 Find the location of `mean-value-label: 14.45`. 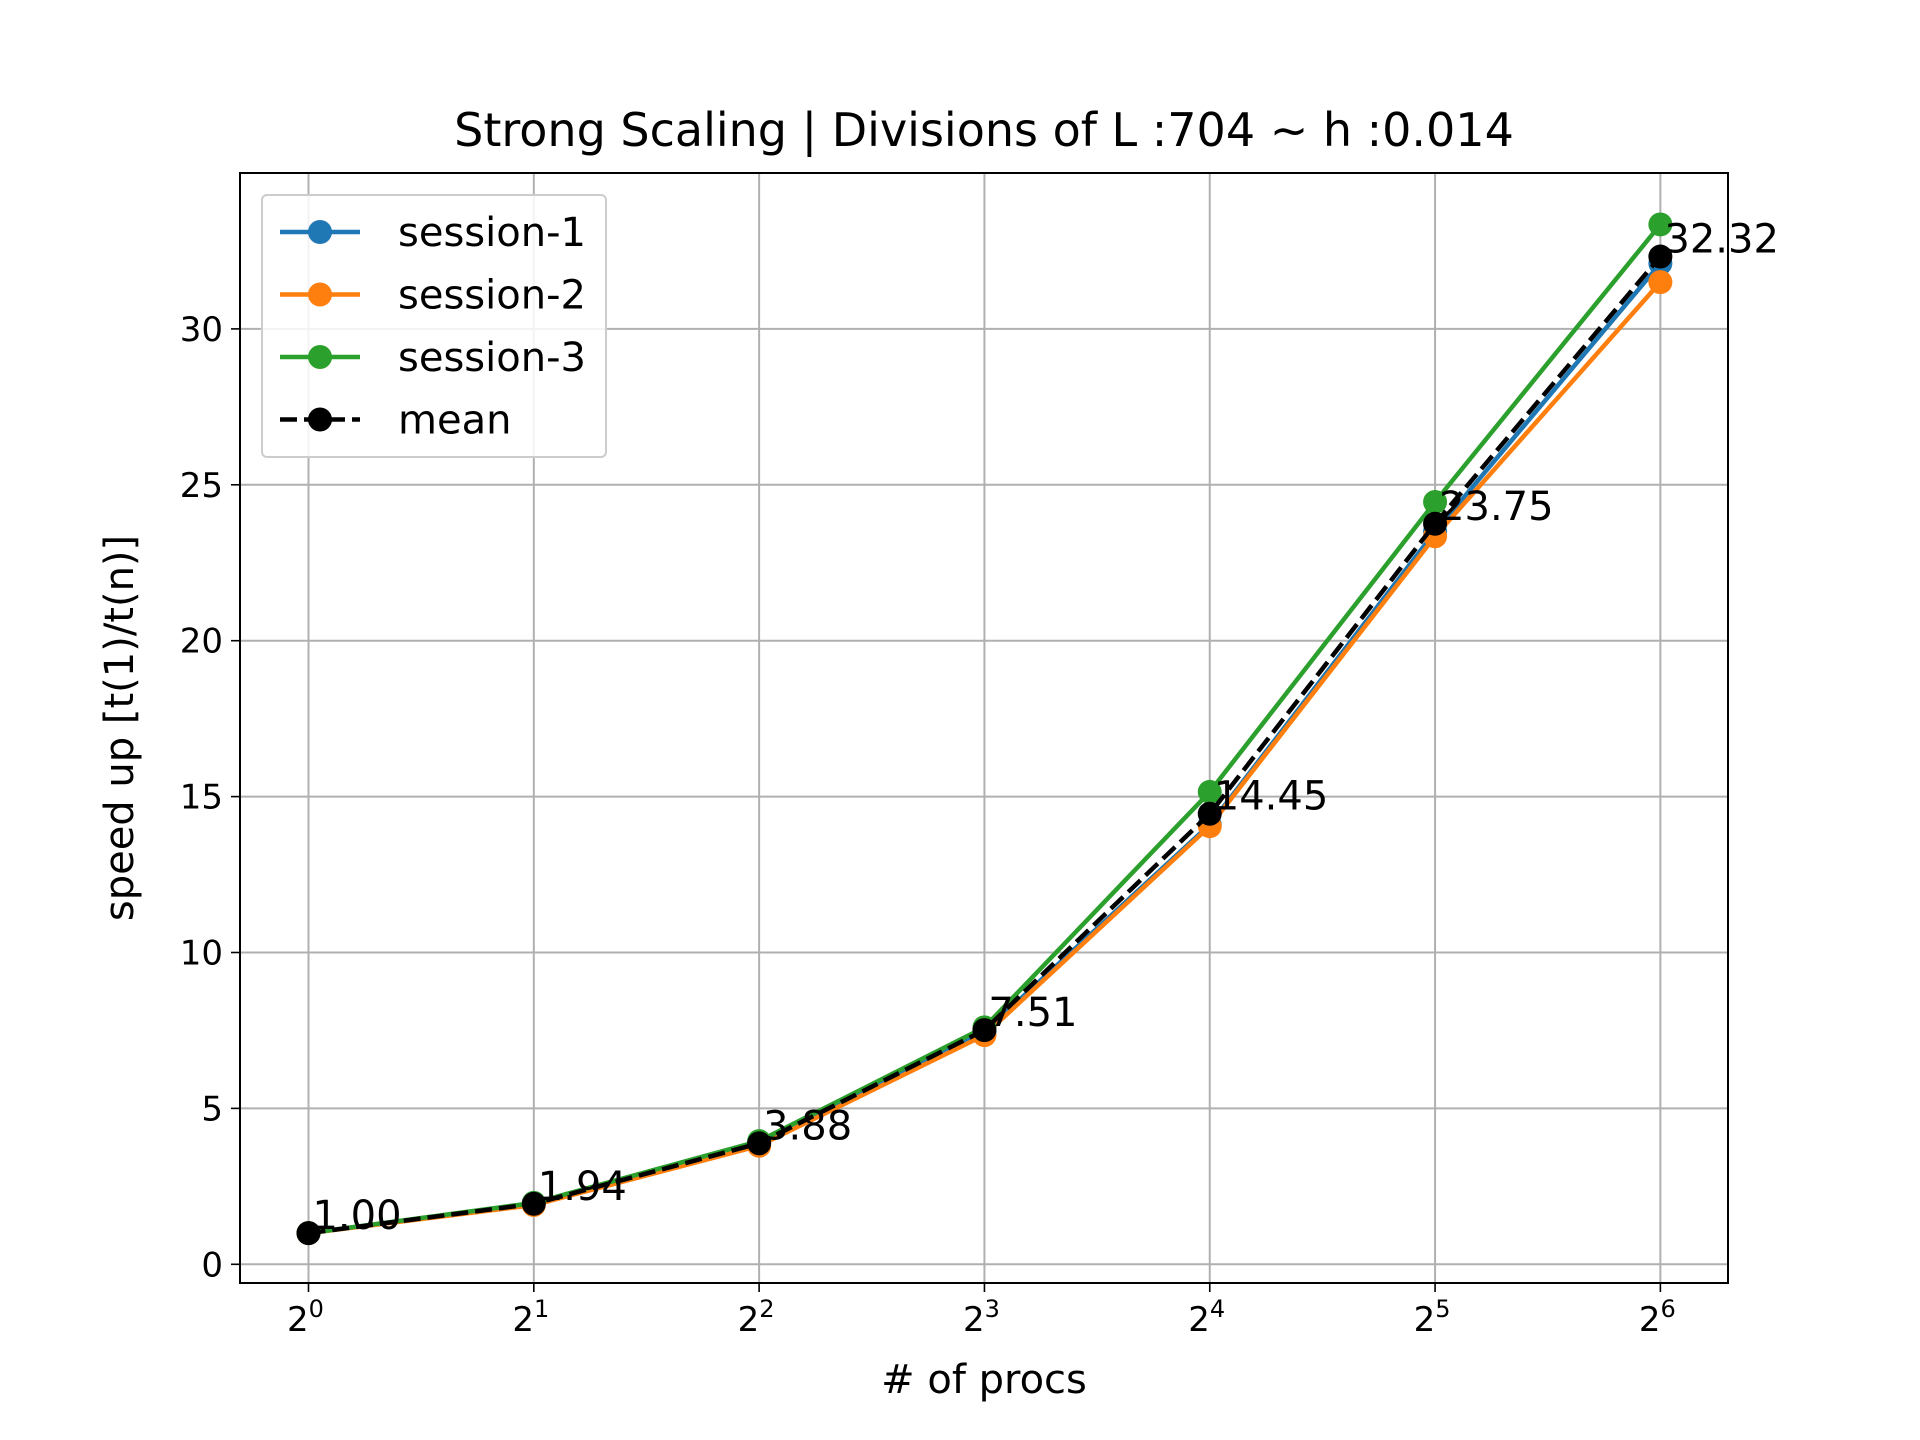

mean-value-label: 14.45 is located at coordinates (1271, 797).